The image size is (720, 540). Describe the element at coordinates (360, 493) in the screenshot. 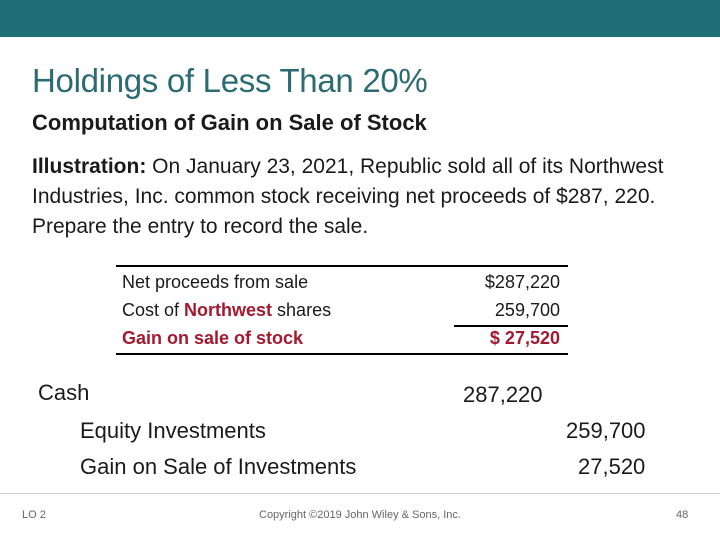

I see `footer-separator` at that location.